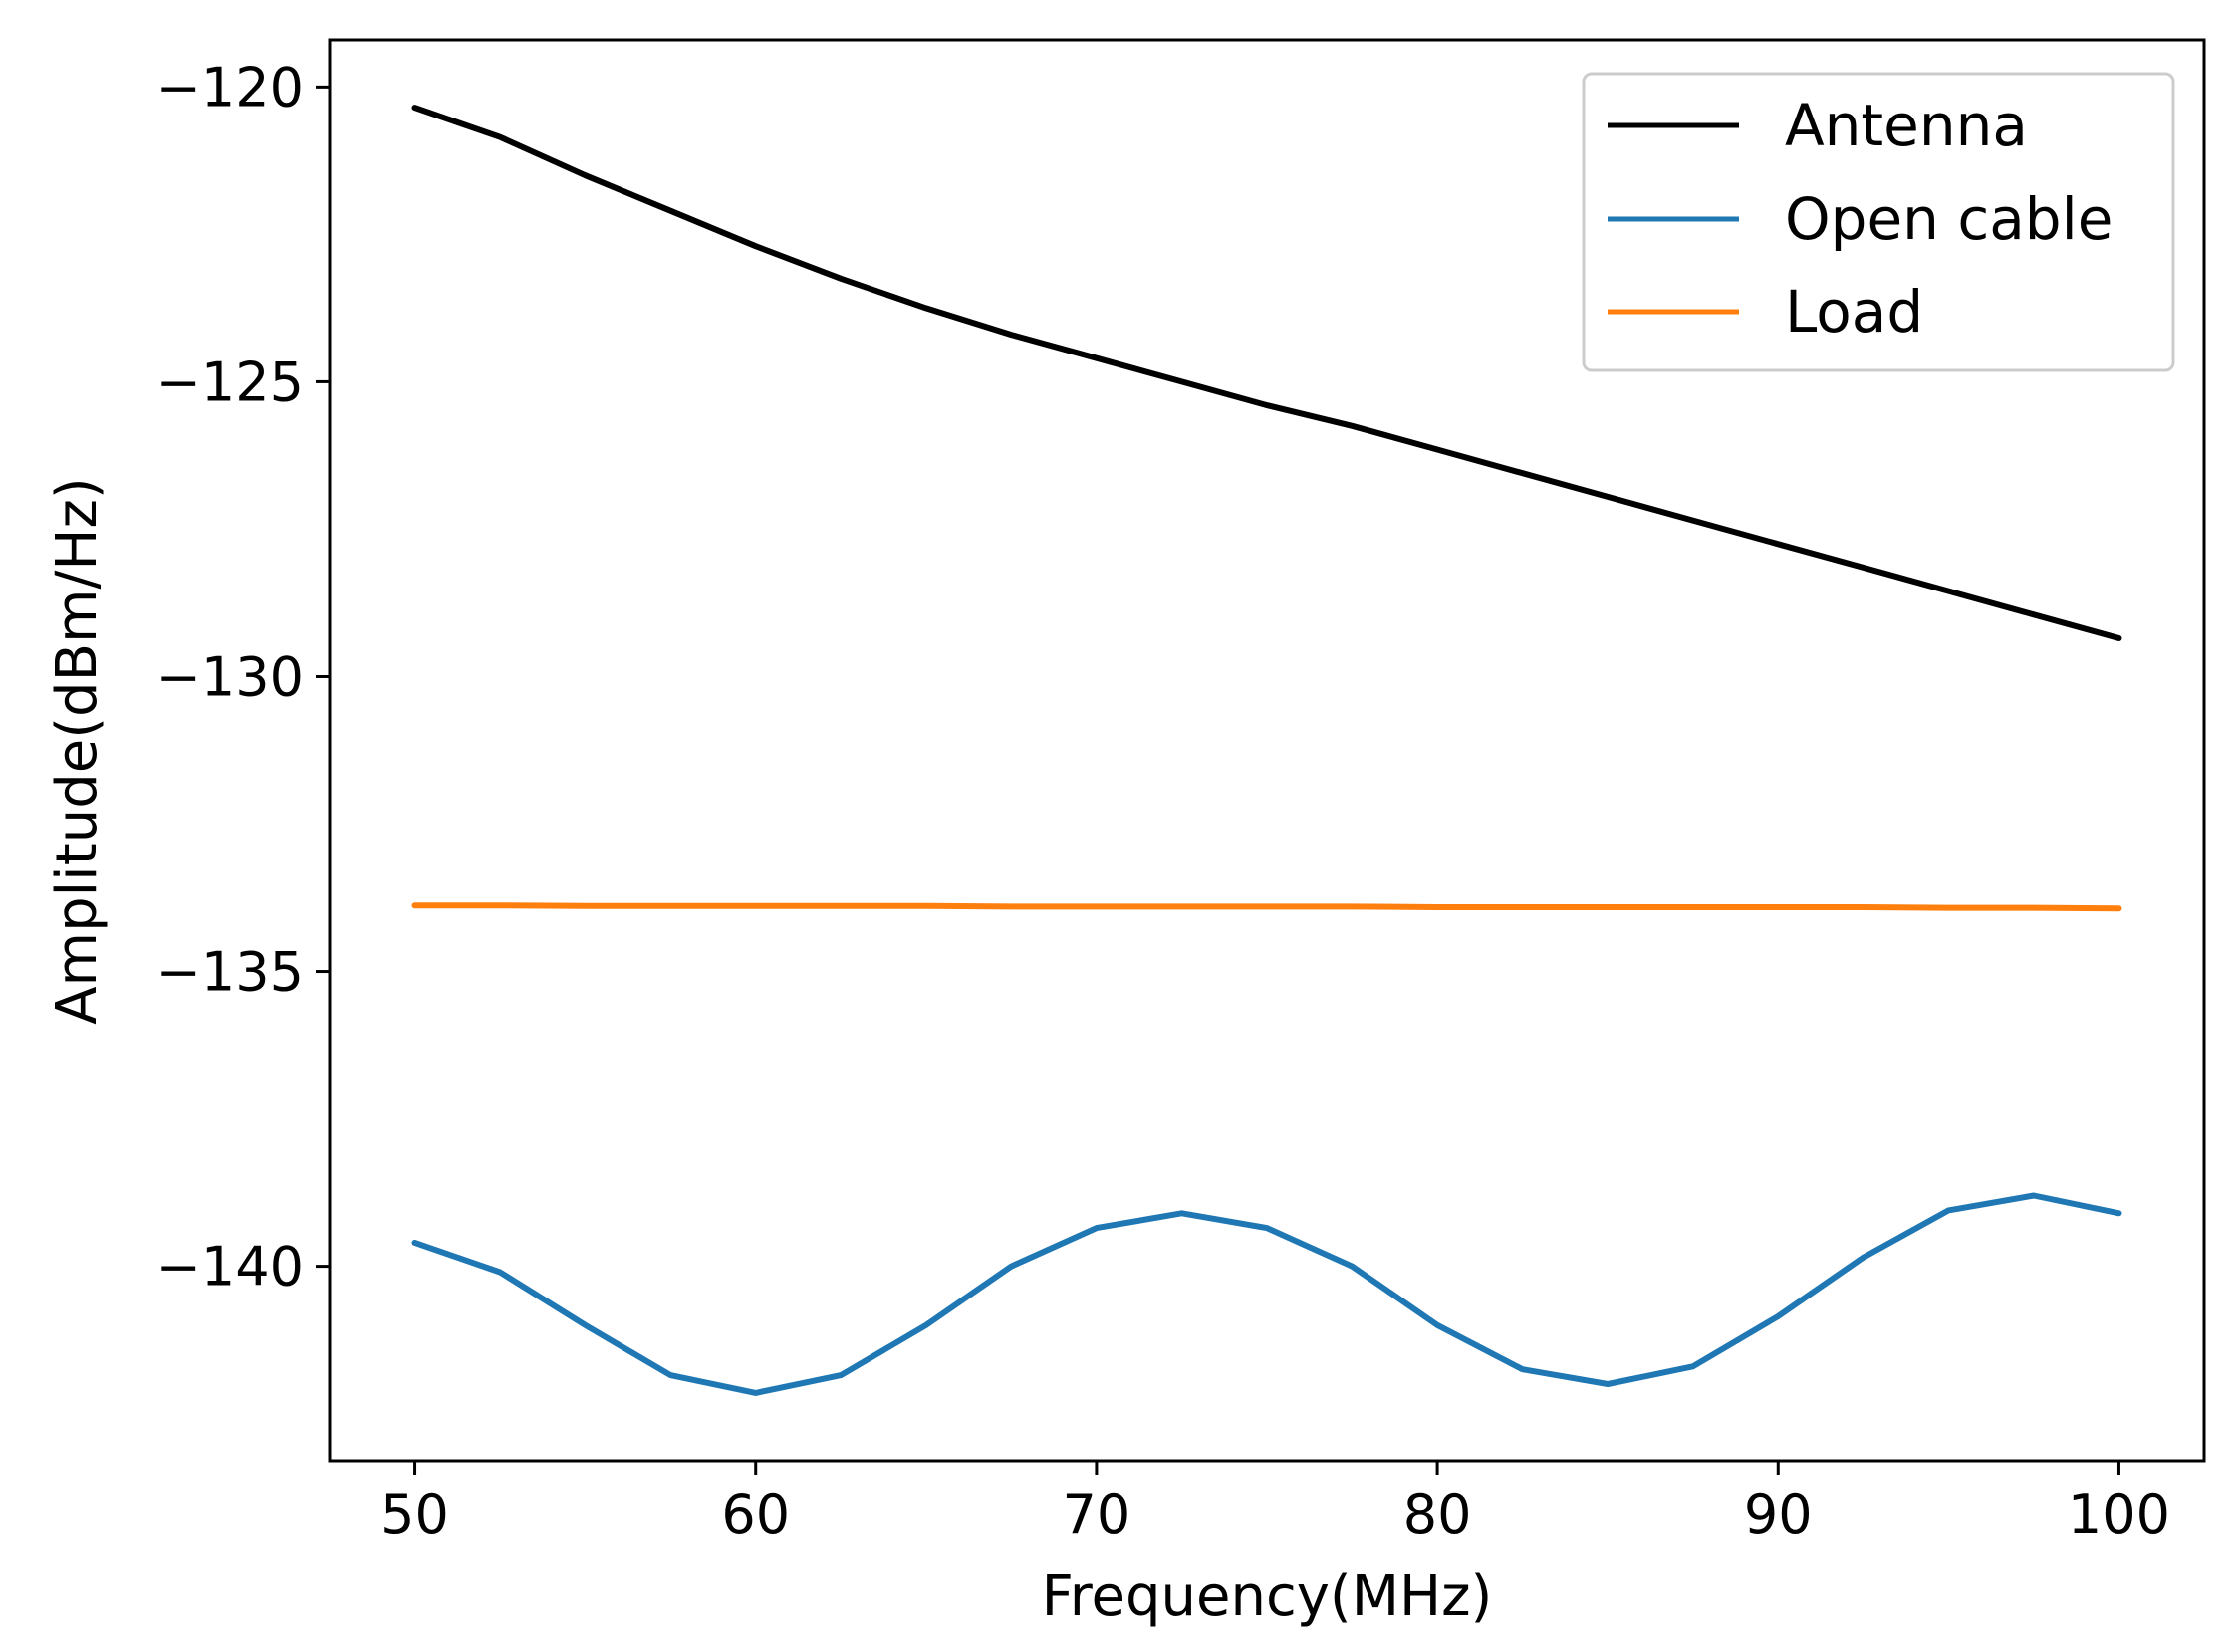 This screenshot has height=1652, width=2239. Describe the element at coordinates (77, 751) in the screenshot. I see `y-axis-label: Amplitude(dBm/Hz)` at that location.